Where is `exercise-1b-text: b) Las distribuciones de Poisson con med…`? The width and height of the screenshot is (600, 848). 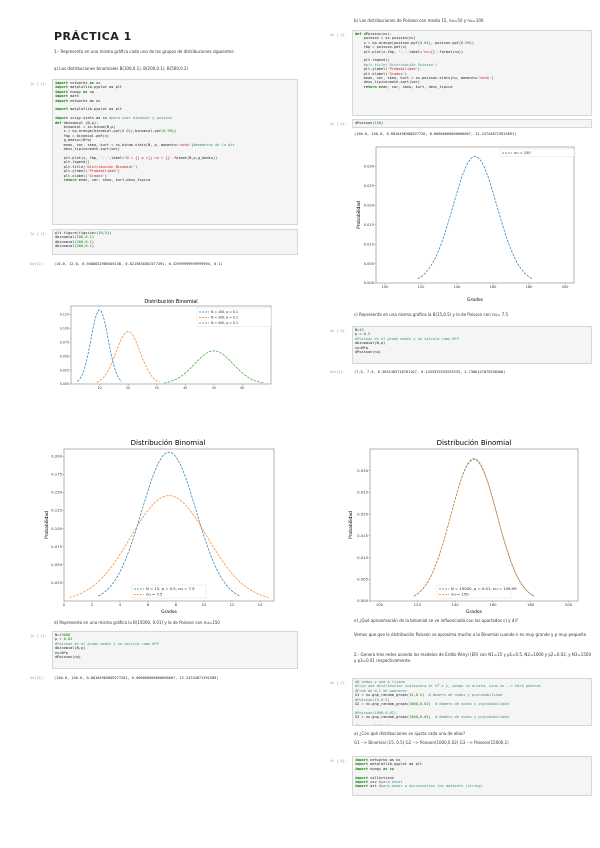 exercise-1b-text: b) Las distribuciones de Poisson con med… is located at coordinates (419, 20).